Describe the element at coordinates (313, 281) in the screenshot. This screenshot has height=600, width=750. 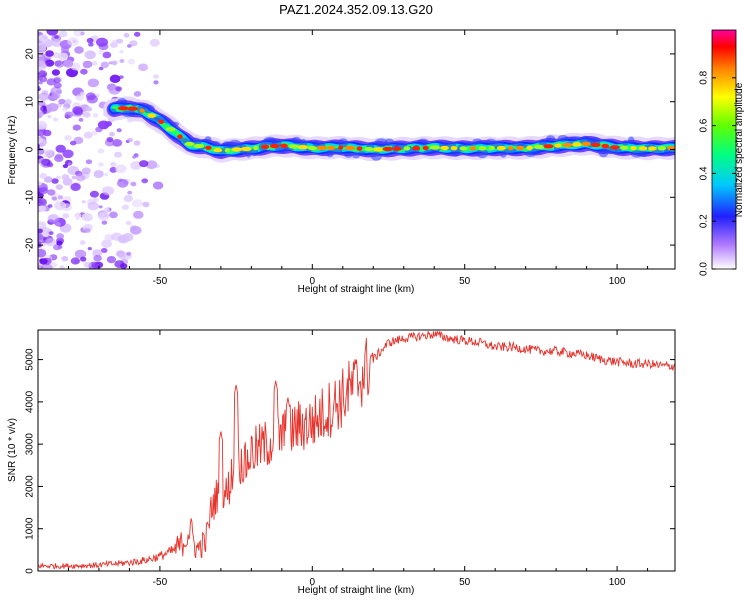
I see `spectrogram-x-tick-label: 0` at that location.